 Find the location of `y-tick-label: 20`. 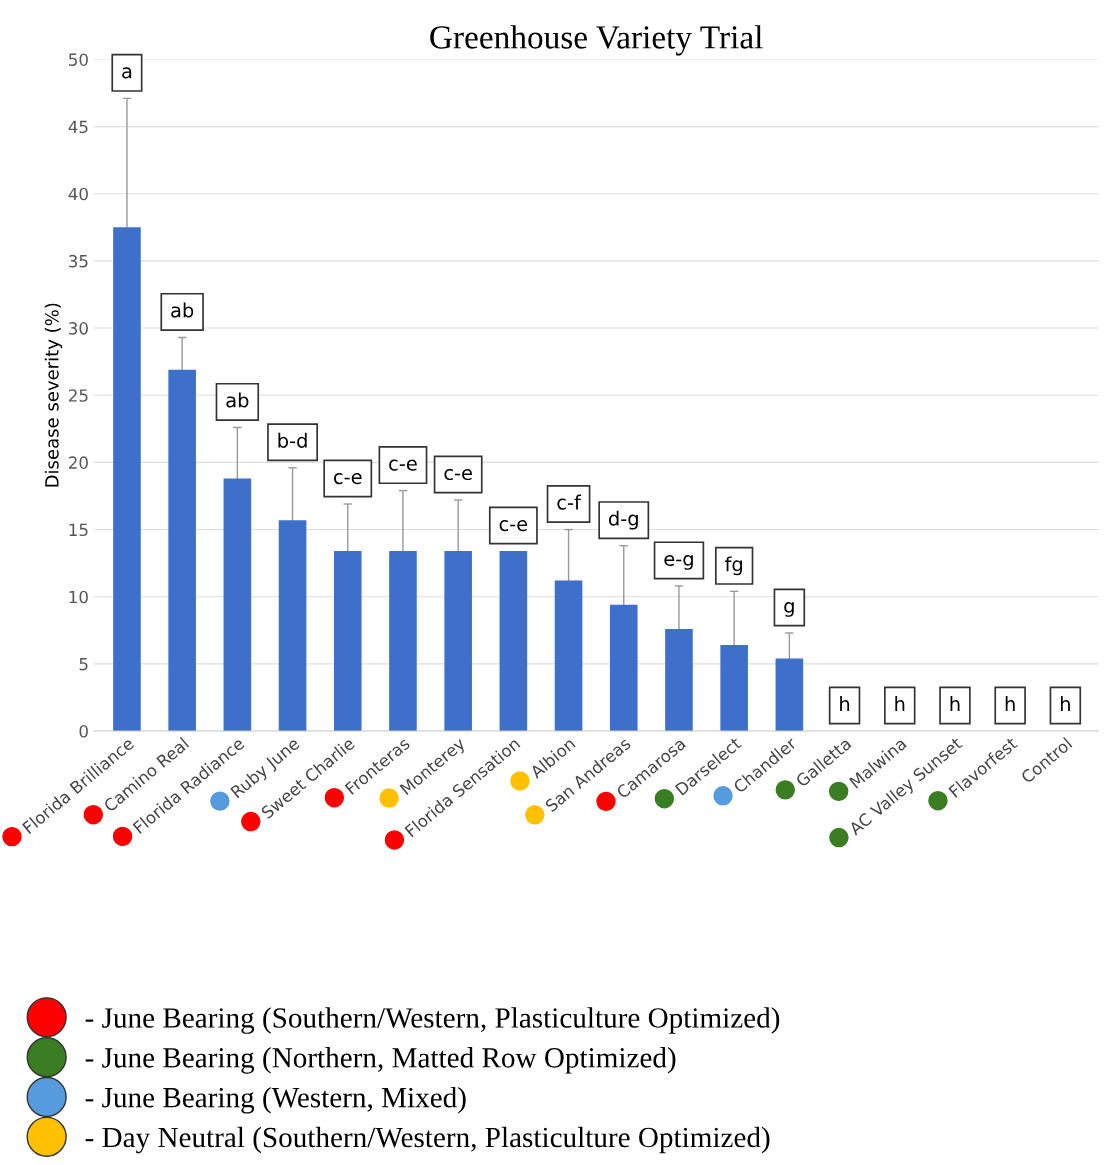

y-tick-label: 20 is located at coordinates (78, 462).